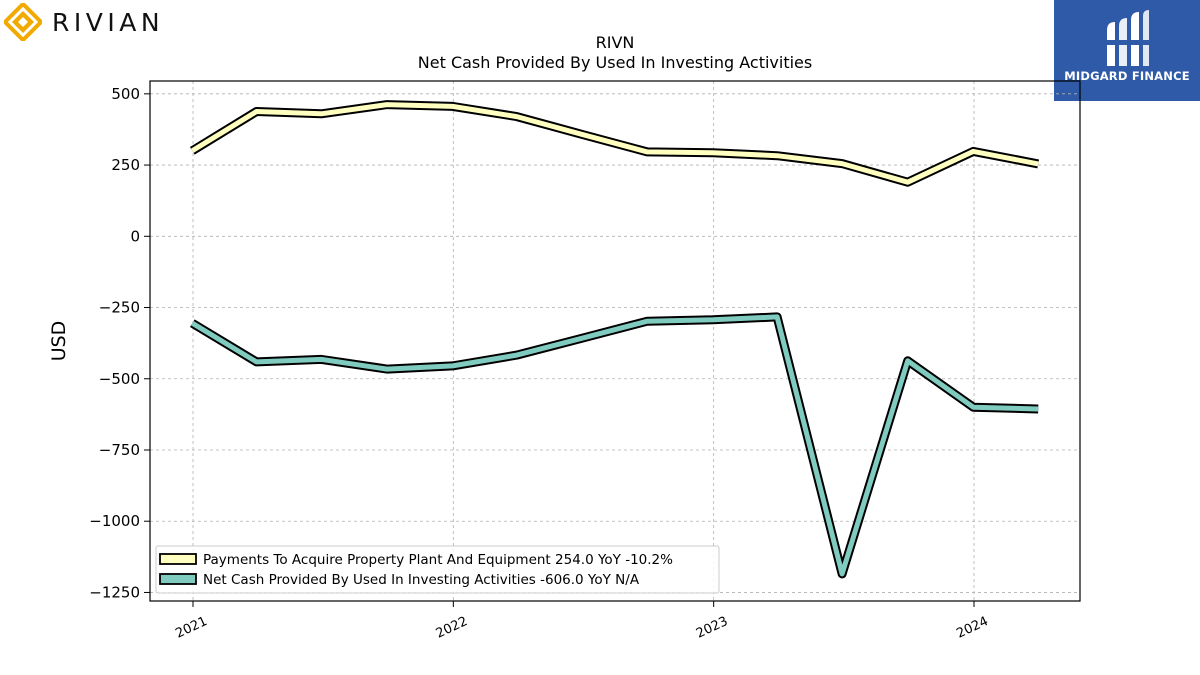 This screenshot has width=1200, height=675. I want to click on y-tick-label: −500, so click(119, 379).